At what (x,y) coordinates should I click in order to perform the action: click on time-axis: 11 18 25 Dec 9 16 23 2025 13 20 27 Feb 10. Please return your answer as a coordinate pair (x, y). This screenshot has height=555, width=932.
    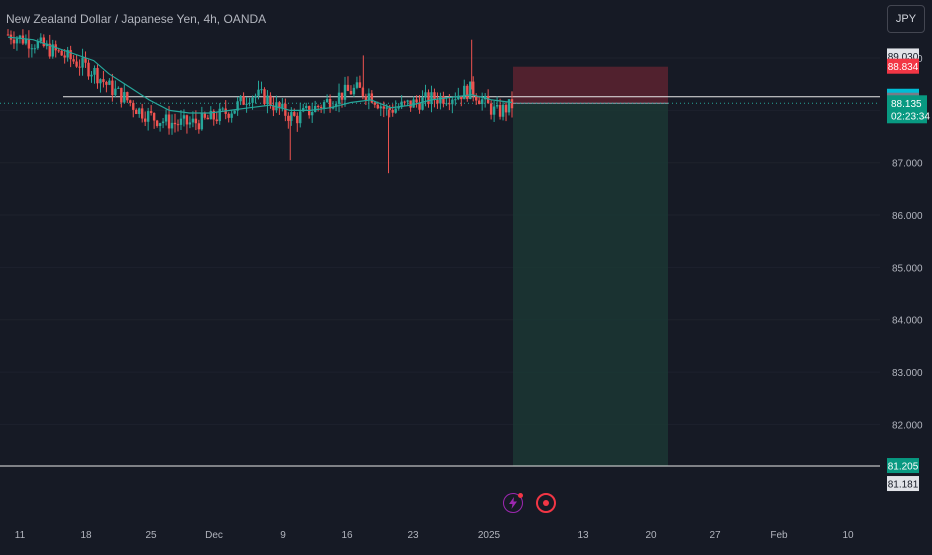
    Looking at the image, I should click on (434, 535).